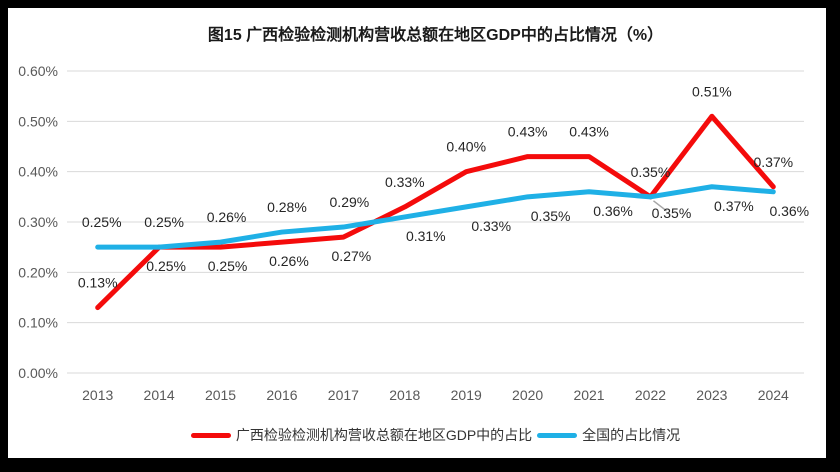 This screenshot has height=472, width=840. I want to click on x-axis-tick-label: 2018, so click(404, 395).